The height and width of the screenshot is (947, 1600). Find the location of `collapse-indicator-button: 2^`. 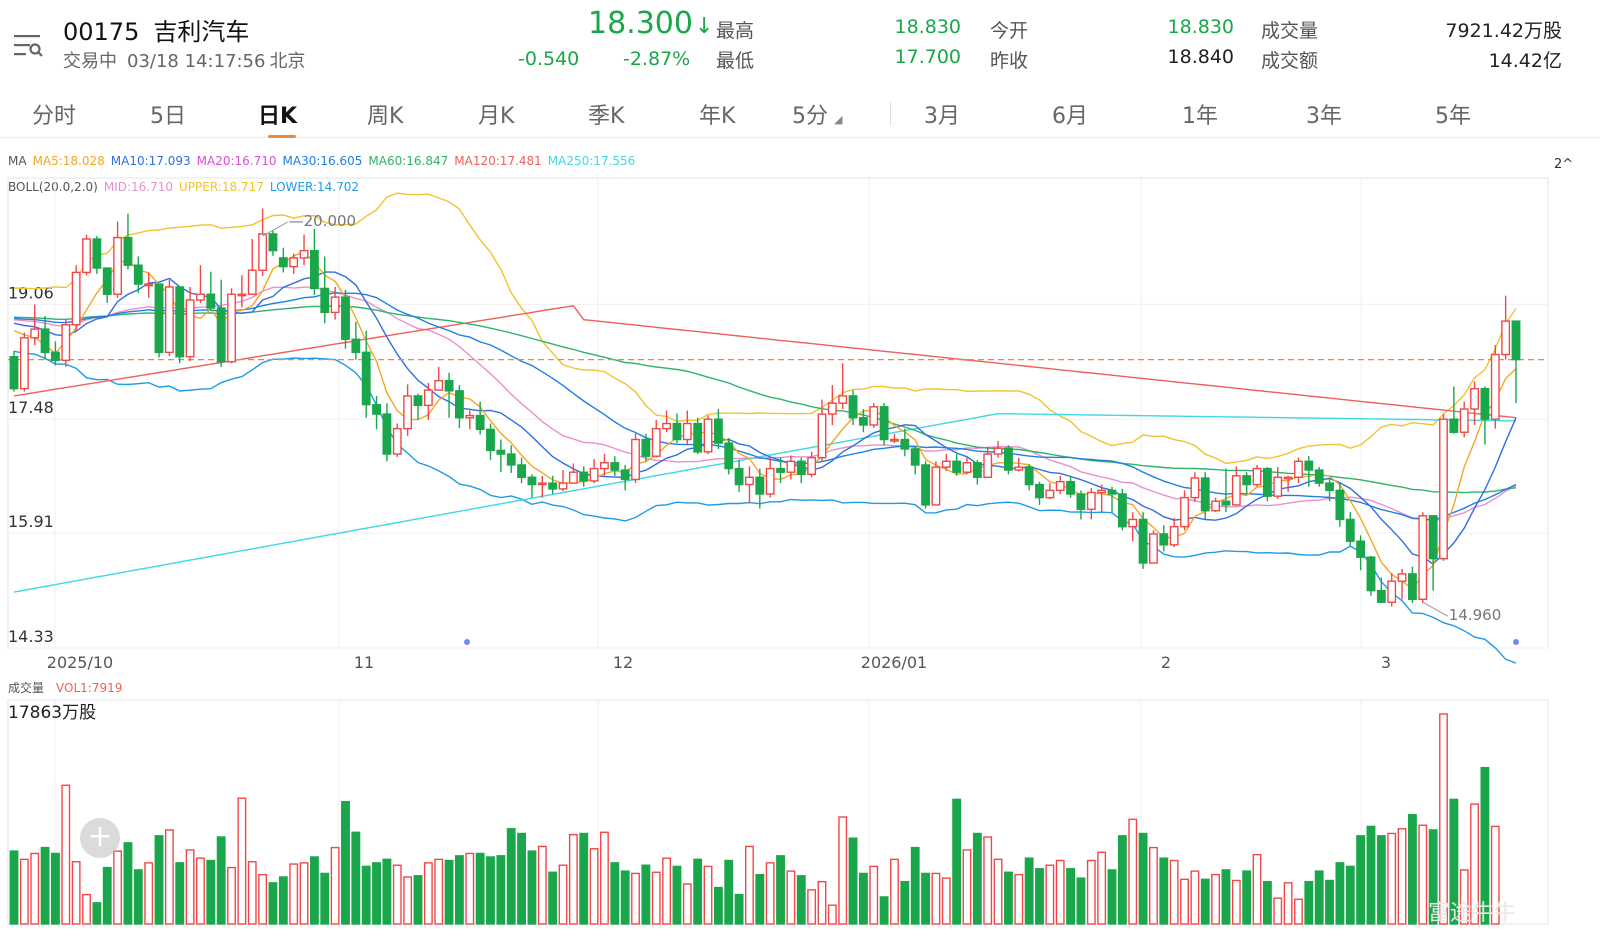

collapse-indicator-button: 2^ is located at coordinates (1564, 164).